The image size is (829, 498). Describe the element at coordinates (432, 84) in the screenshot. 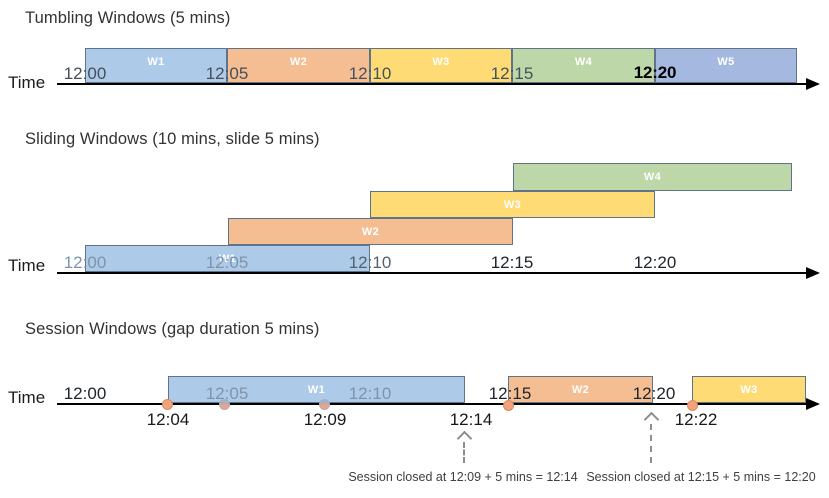

I see `tumbling-timeline` at that location.